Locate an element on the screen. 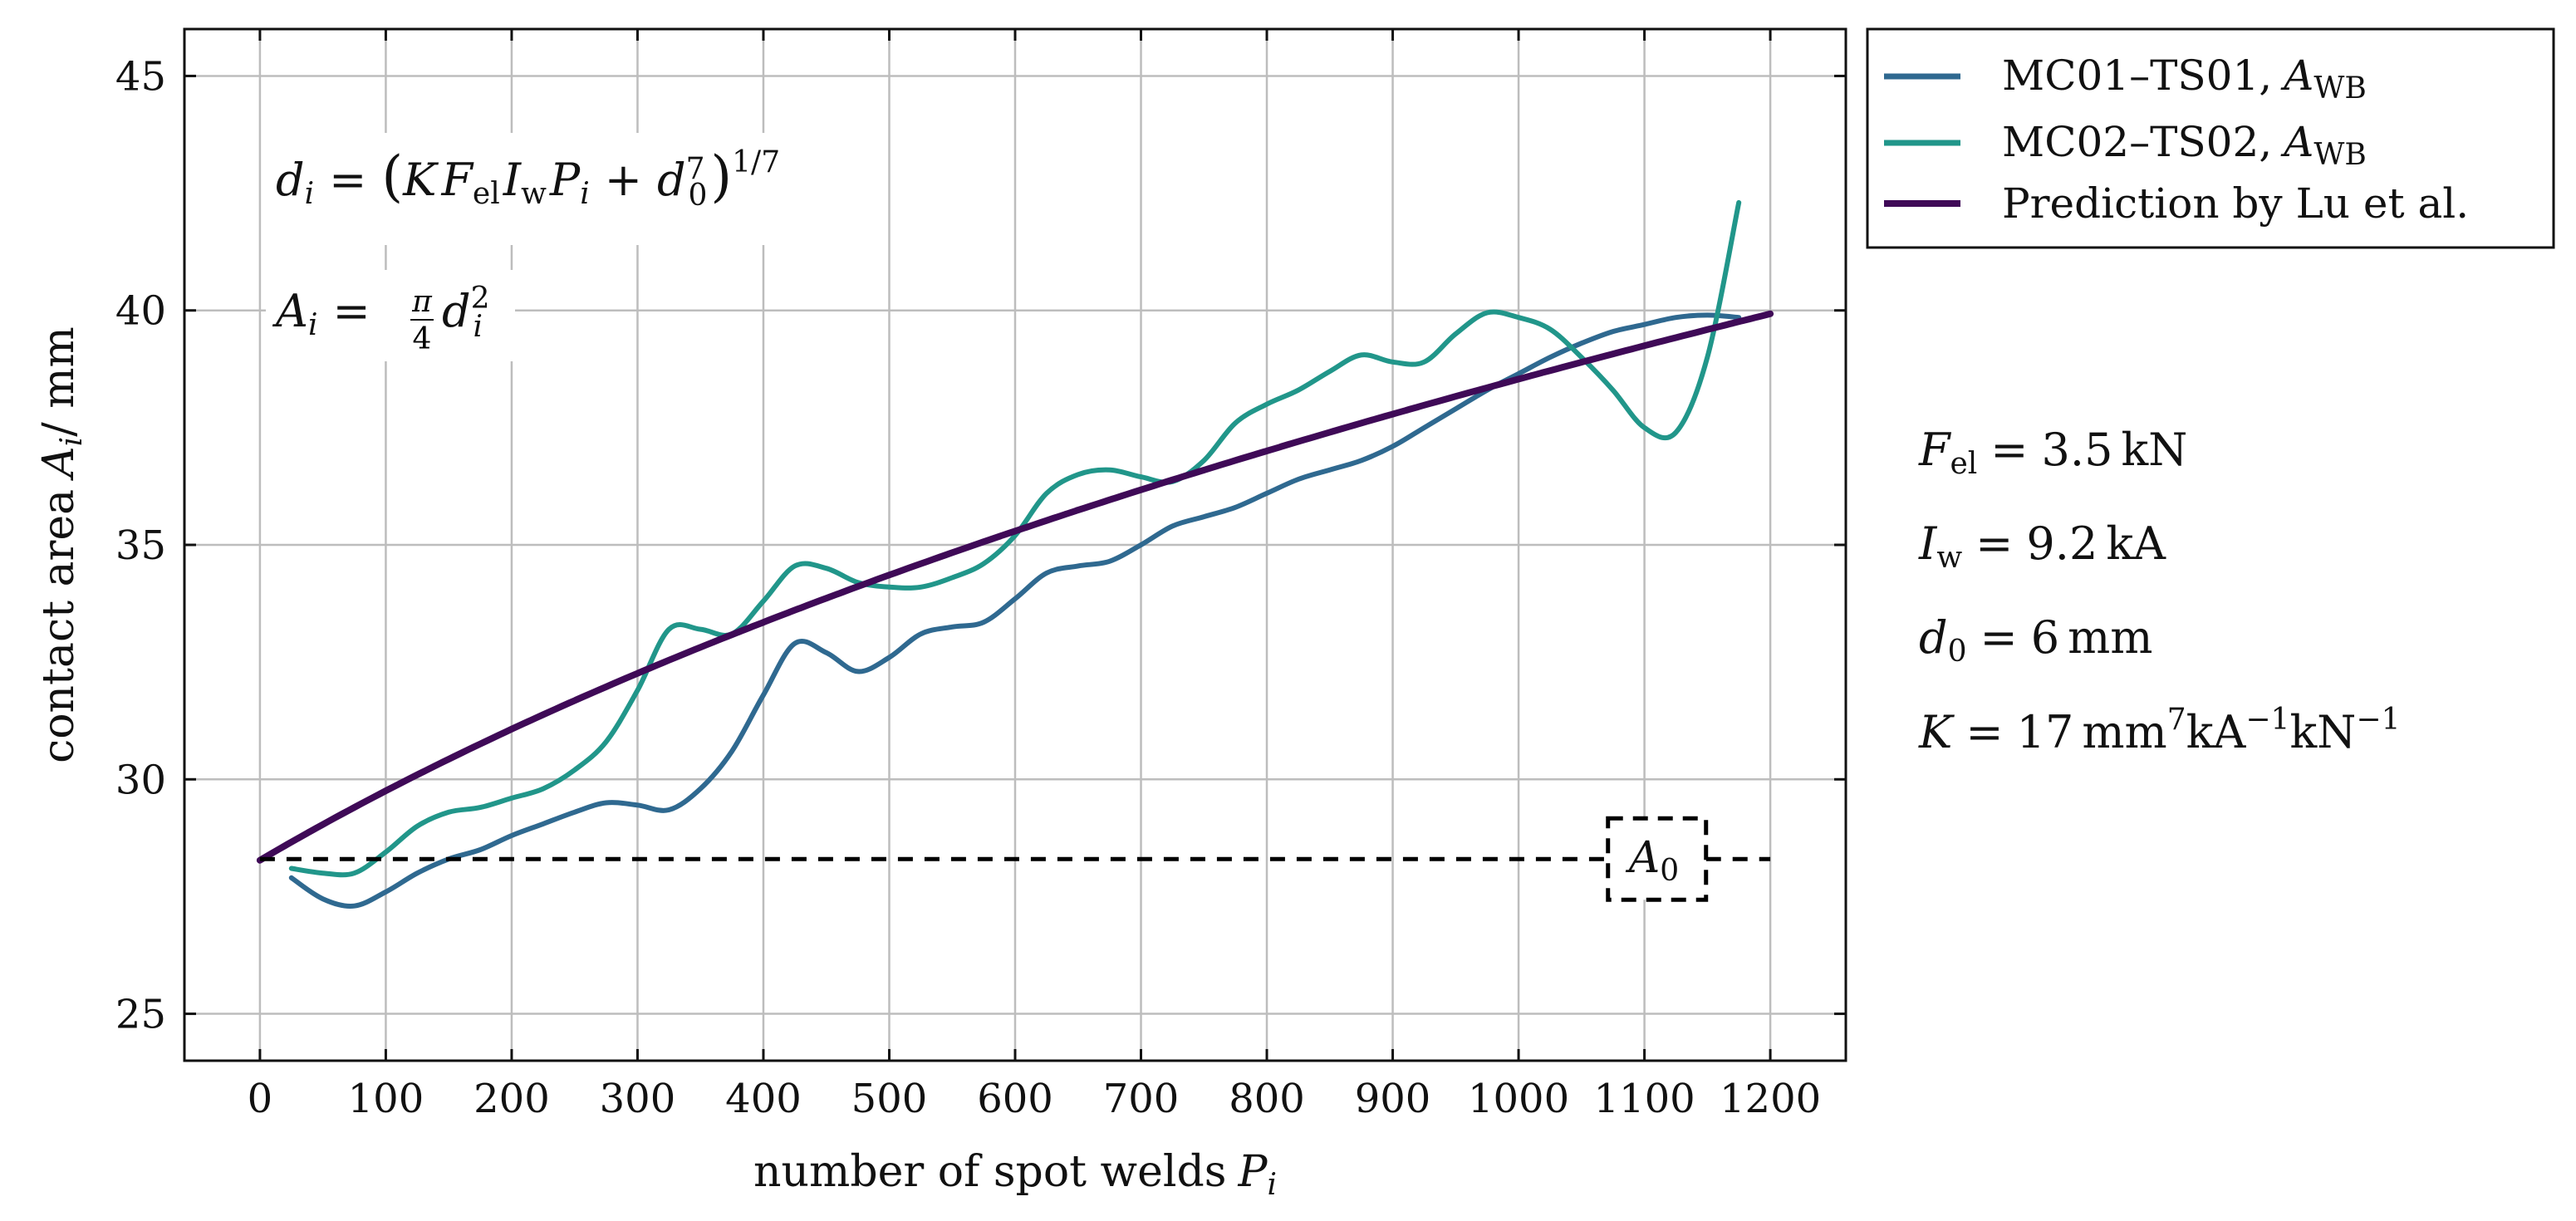 The image size is (2576, 1221). formula-d-background is located at coordinates (558, 189).